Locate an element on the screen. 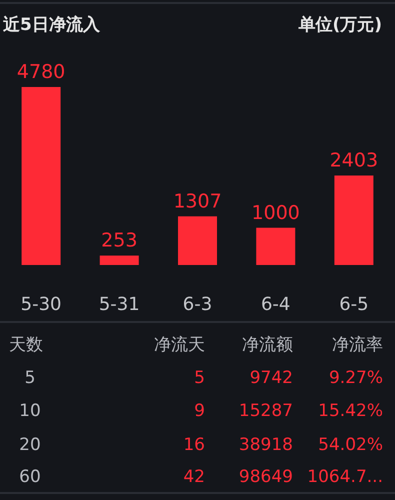  text: 38918 is located at coordinates (265, 445).